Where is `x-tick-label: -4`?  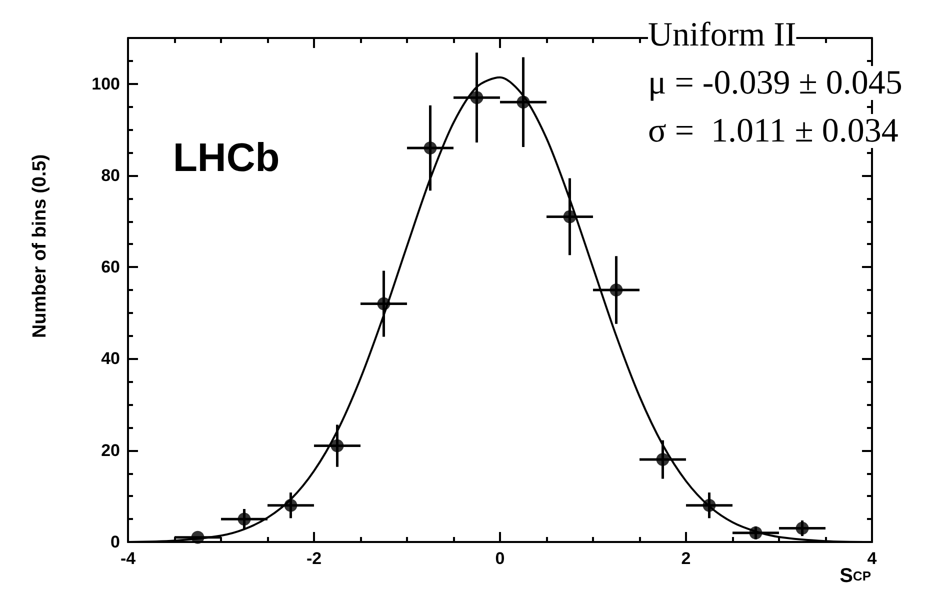 x-tick-label: -4 is located at coordinates (128, 558).